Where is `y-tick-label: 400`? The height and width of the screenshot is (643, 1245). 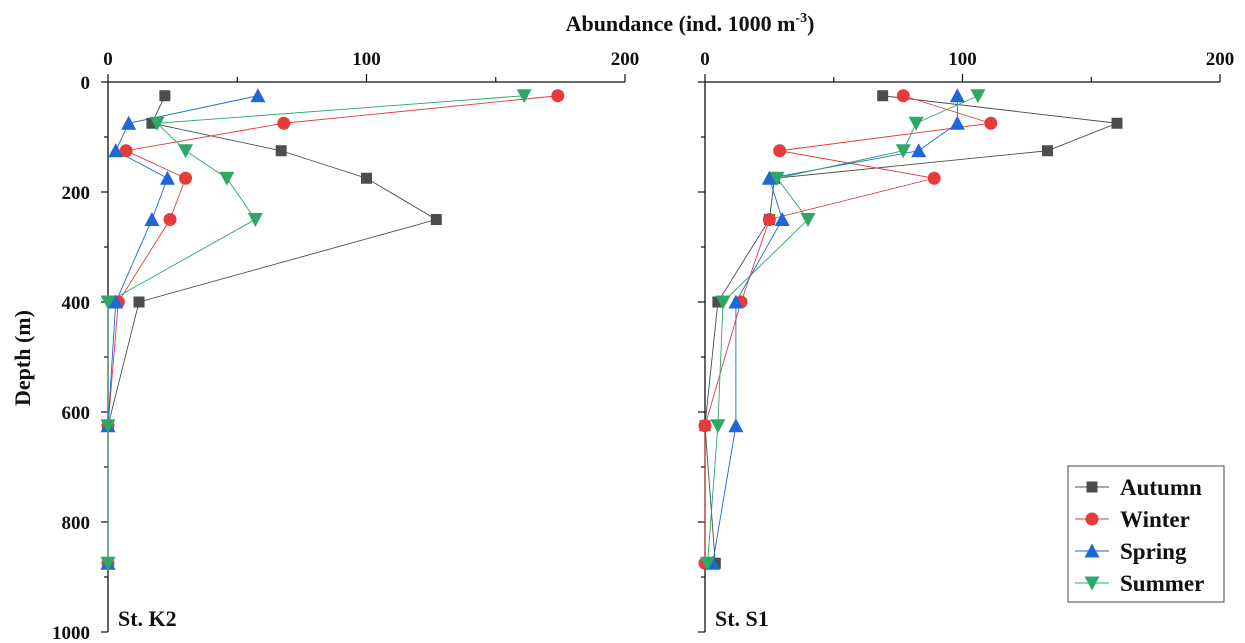
y-tick-label: 400 is located at coordinates (76, 303).